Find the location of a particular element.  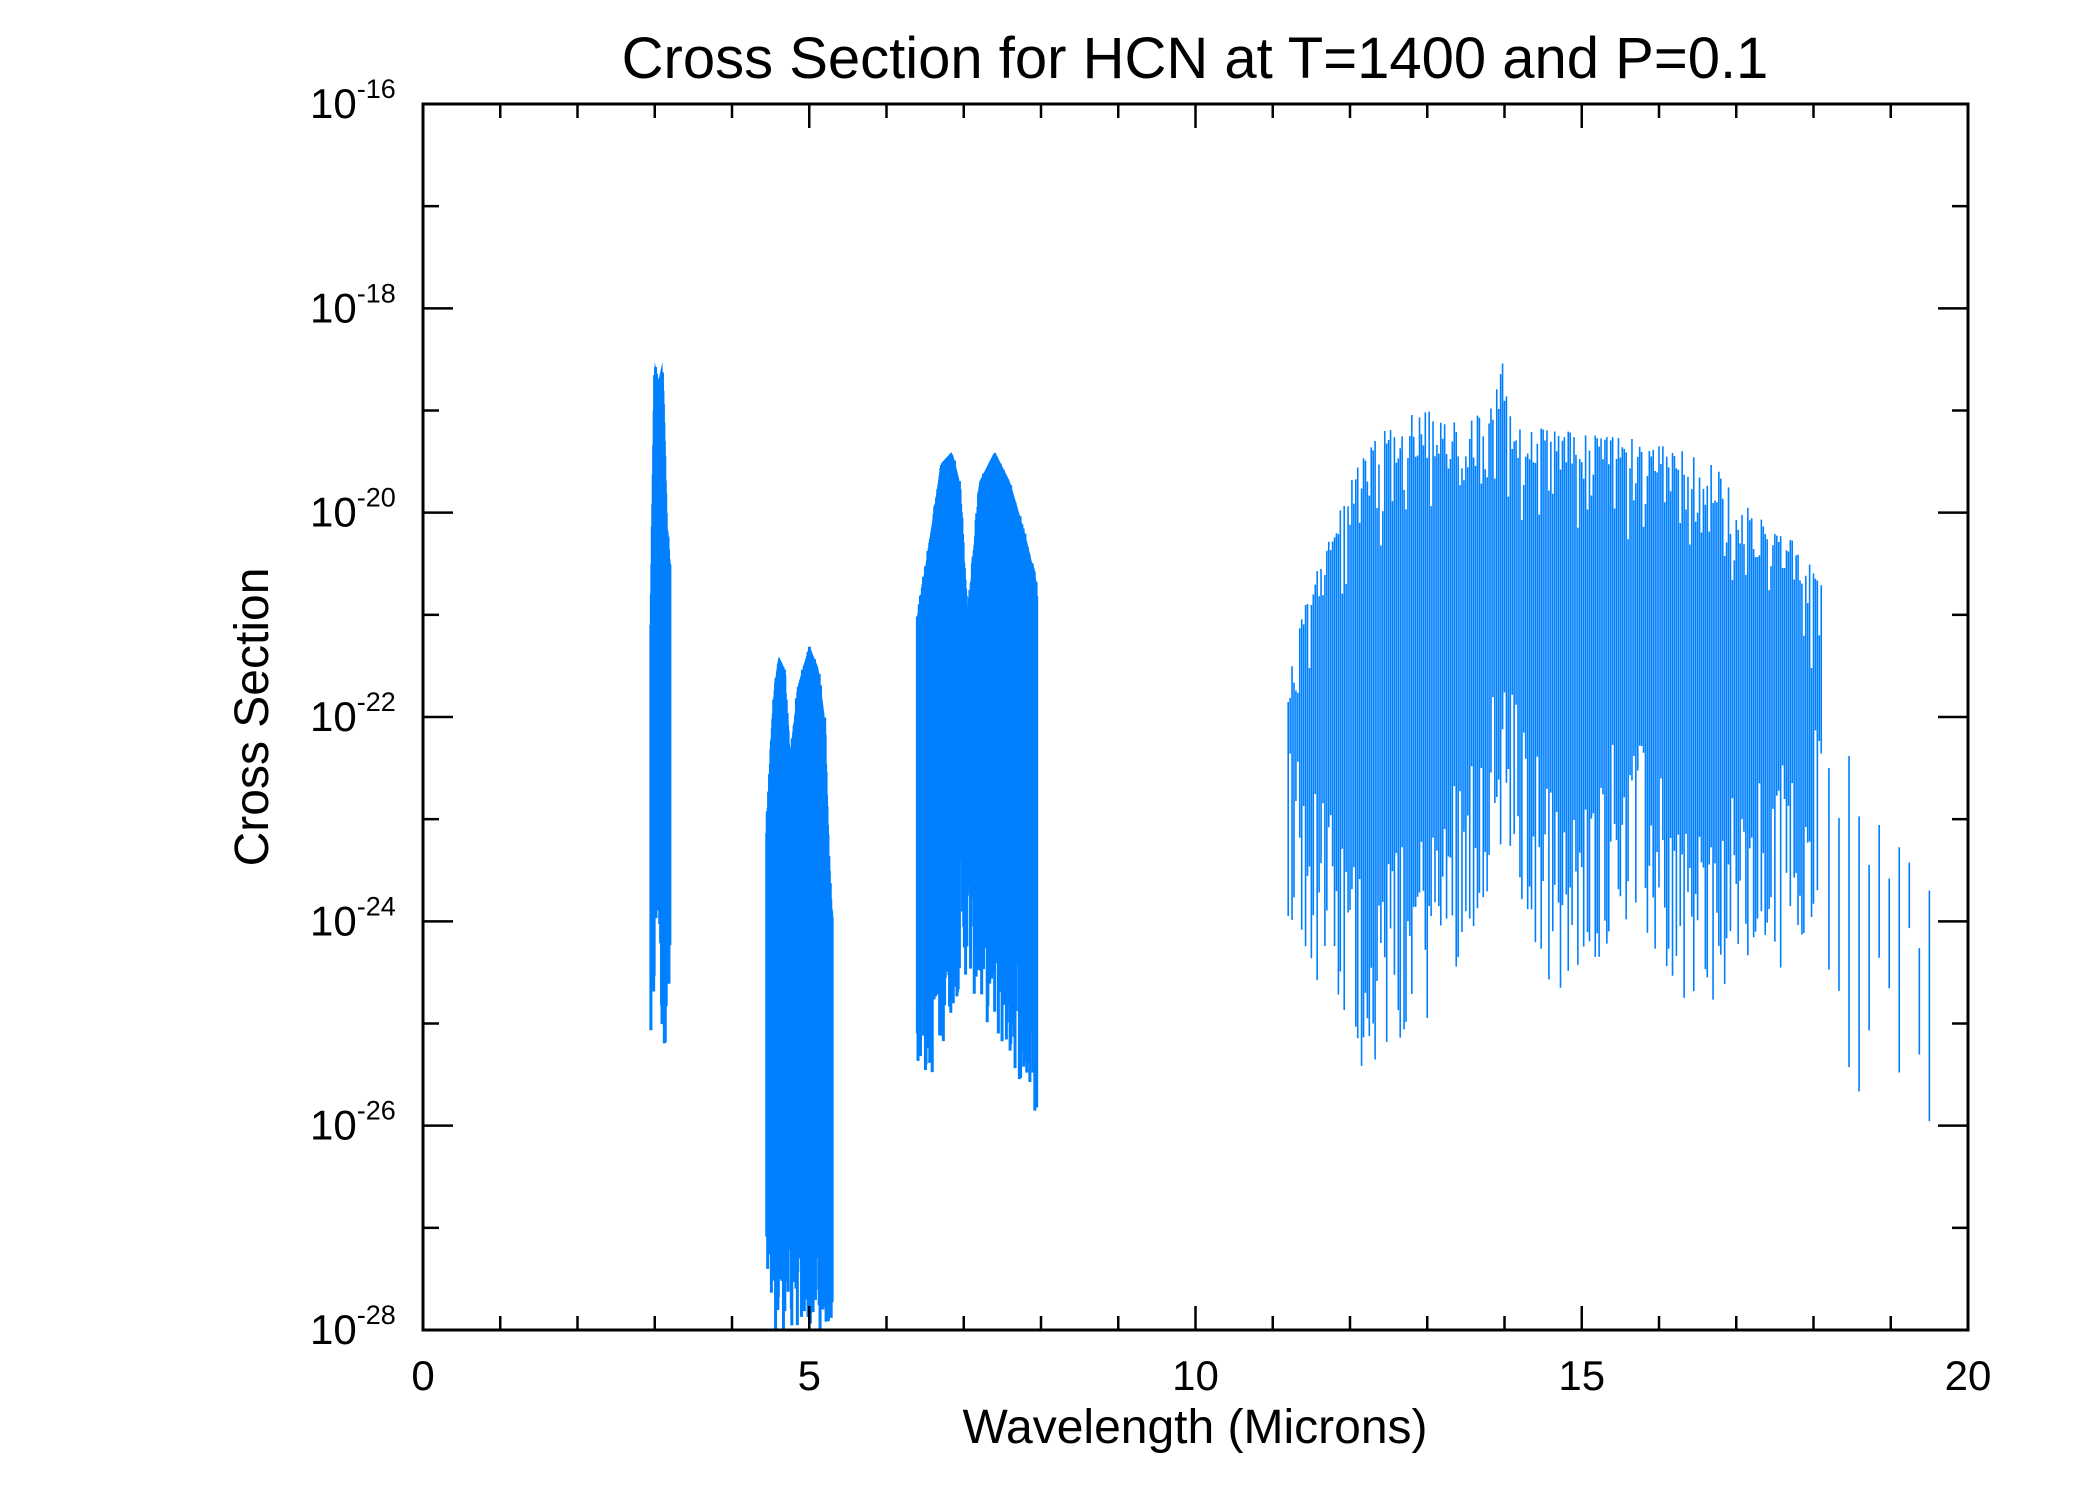

x-tick-label: 15 is located at coordinates (1581, 1375).